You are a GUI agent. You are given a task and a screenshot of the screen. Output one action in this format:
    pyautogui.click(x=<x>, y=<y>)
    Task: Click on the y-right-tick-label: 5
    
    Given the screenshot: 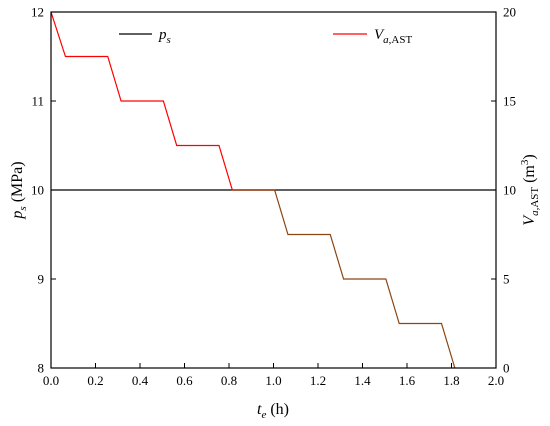 What is the action you would take?
    pyautogui.click(x=506, y=279)
    